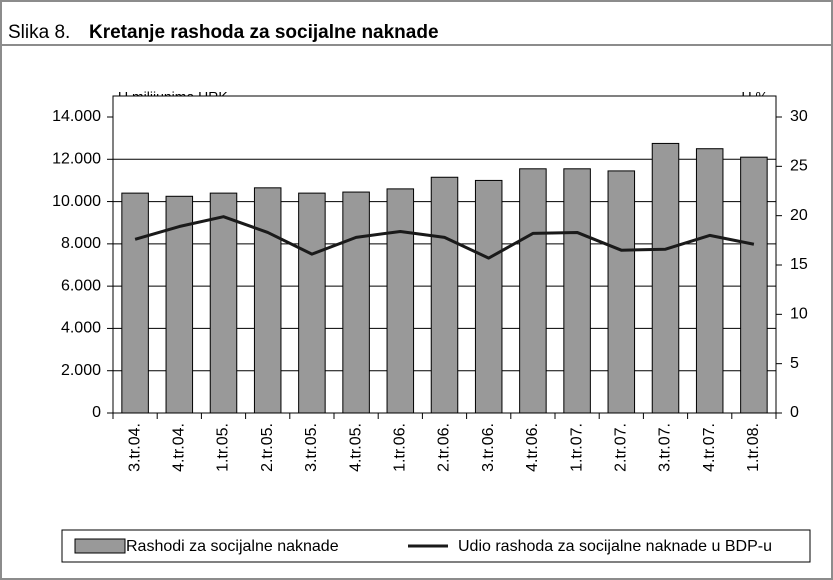  I want to click on line, so click(444, 237).